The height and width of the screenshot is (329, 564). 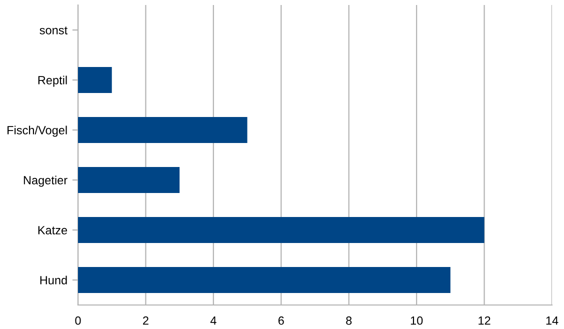 I want to click on y-tick-label: Reptil, so click(x=52, y=81).